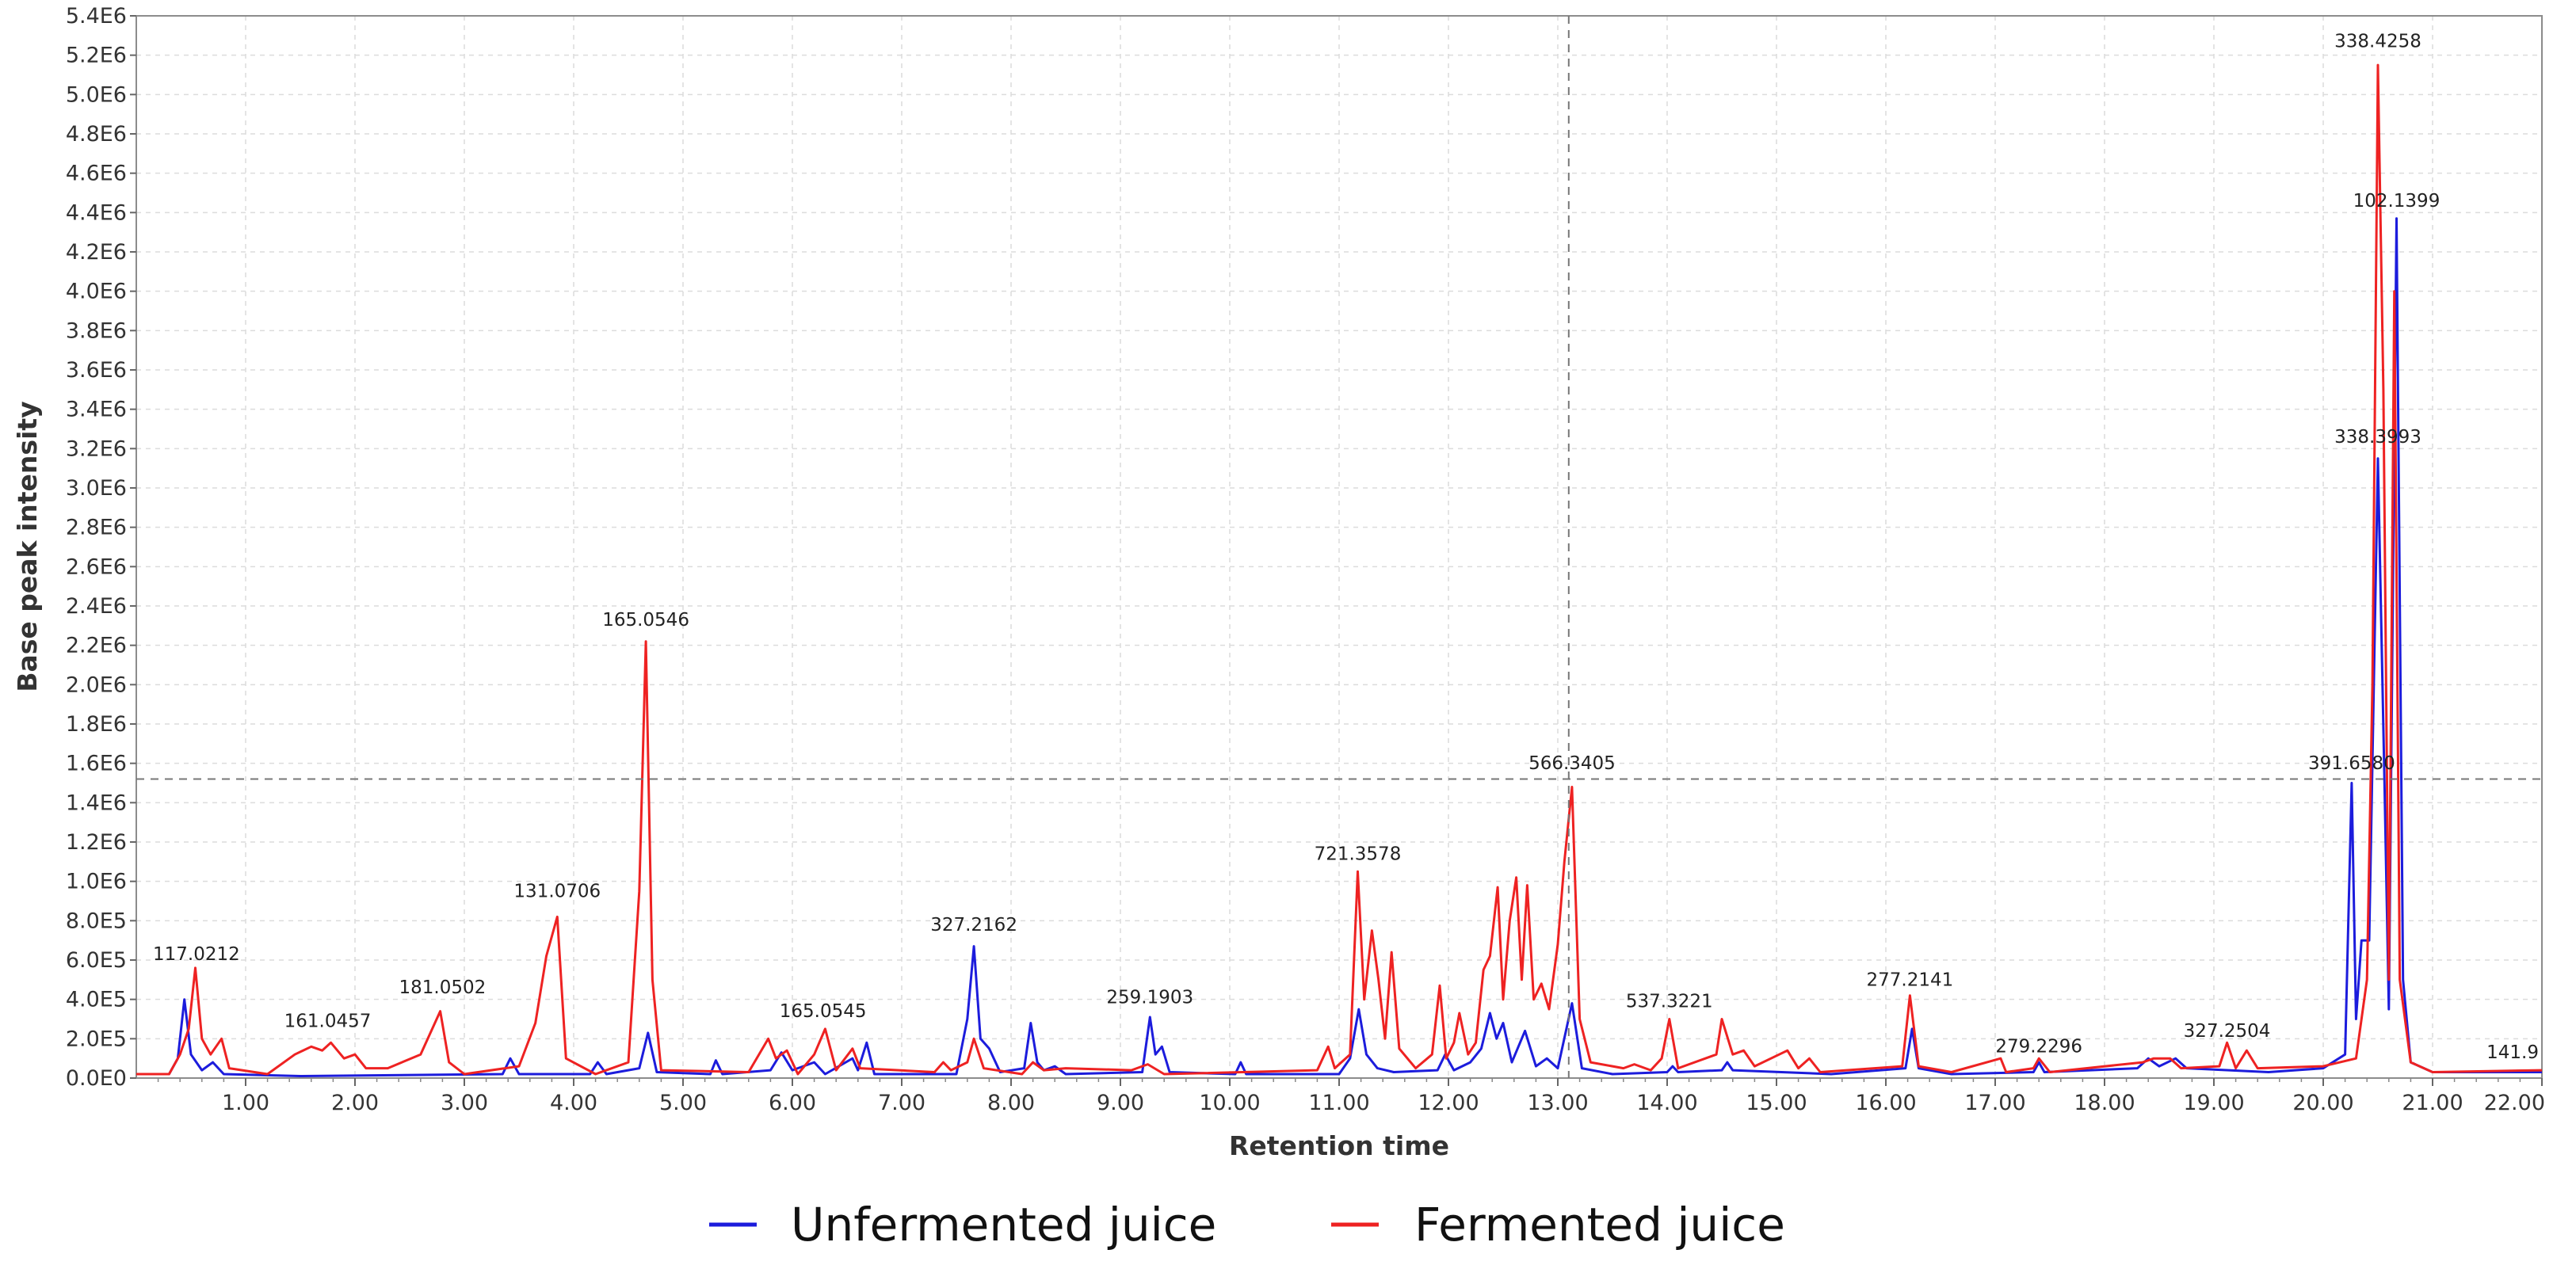 This screenshot has height=1265, width=2576. I want to click on y-axis-title: Base peak intensity, so click(27, 546).